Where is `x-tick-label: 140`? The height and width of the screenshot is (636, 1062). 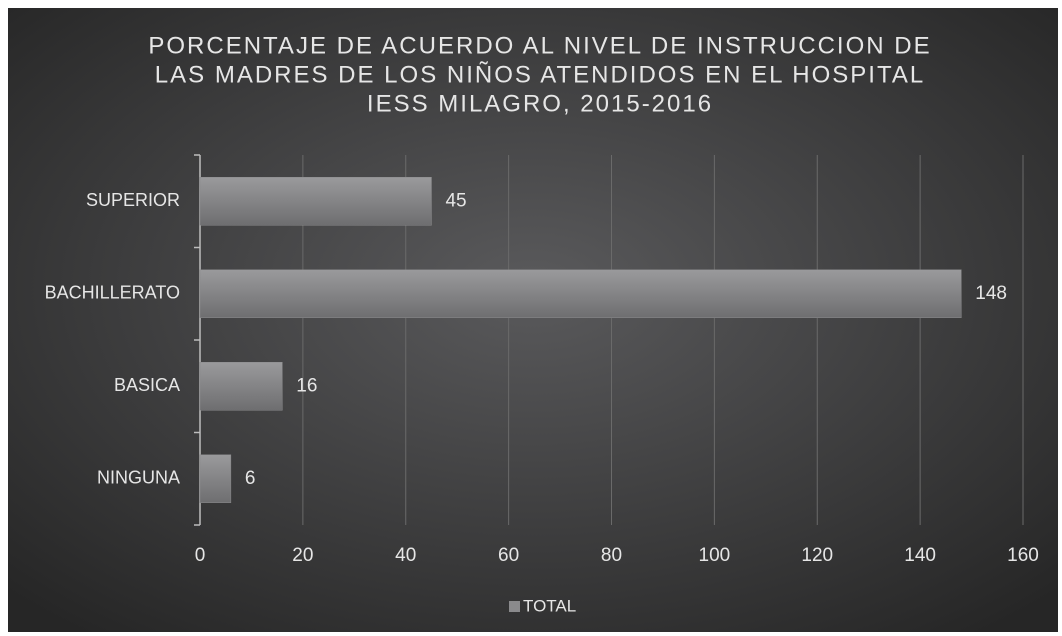 x-tick-label: 140 is located at coordinates (920, 555).